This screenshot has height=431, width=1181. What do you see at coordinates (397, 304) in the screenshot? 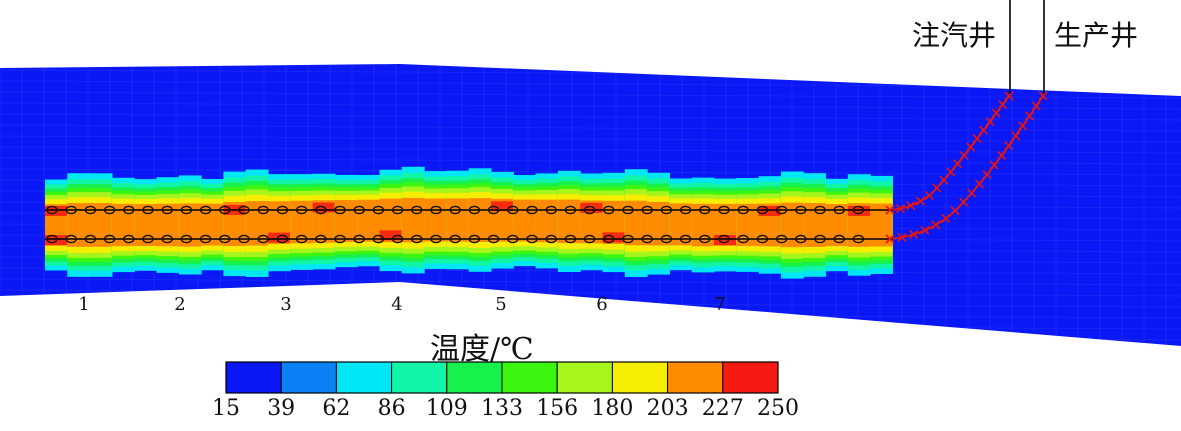
I see `segment-label-4: 4` at bounding box center [397, 304].